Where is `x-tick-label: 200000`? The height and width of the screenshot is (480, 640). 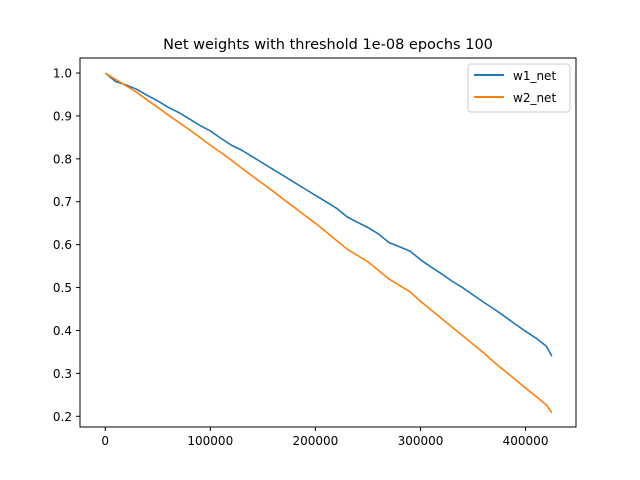
x-tick-label: 200000 is located at coordinates (315, 441).